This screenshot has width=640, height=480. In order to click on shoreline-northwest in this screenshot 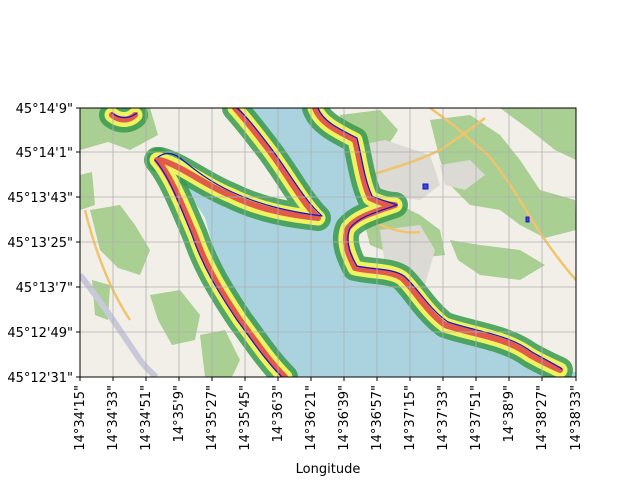, I will do `click(124, 115)`.